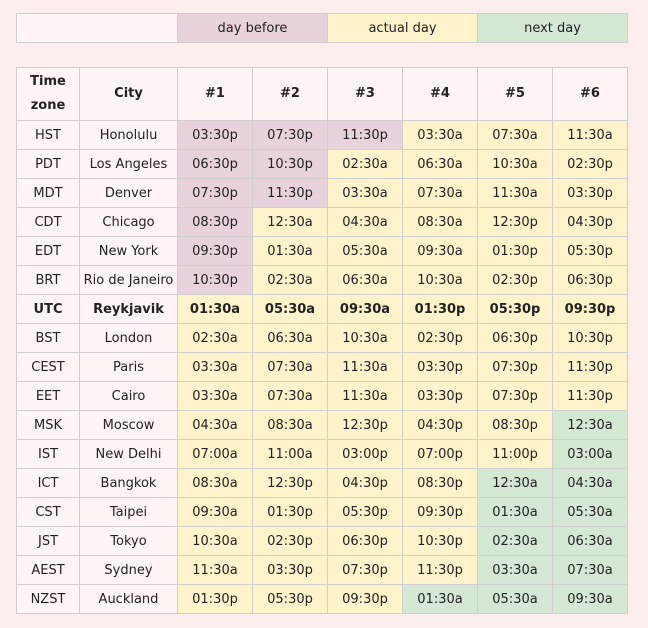  What do you see at coordinates (48, 94) in the screenshot?
I see `header-time-zone: Time zone` at bounding box center [48, 94].